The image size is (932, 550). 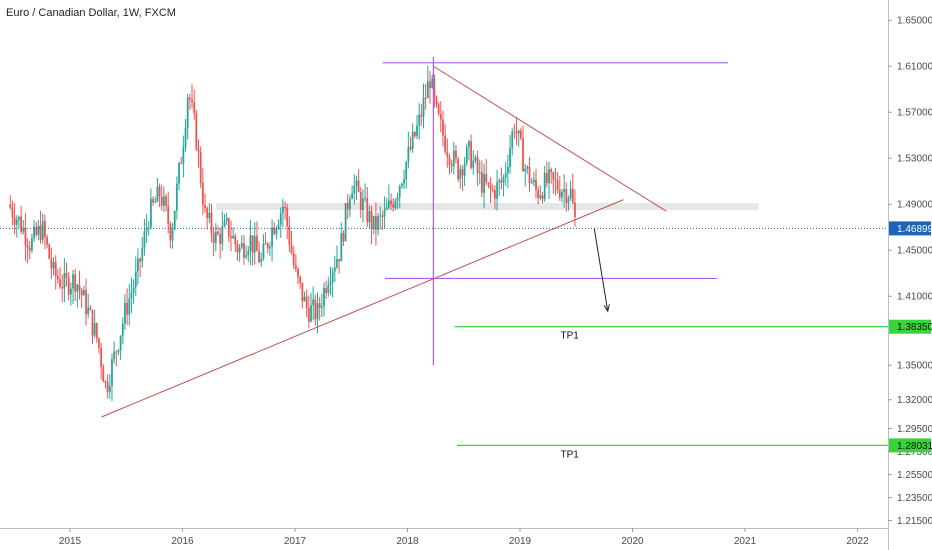 What do you see at coordinates (910, 275) in the screenshot?
I see `price-axis` at bounding box center [910, 275].